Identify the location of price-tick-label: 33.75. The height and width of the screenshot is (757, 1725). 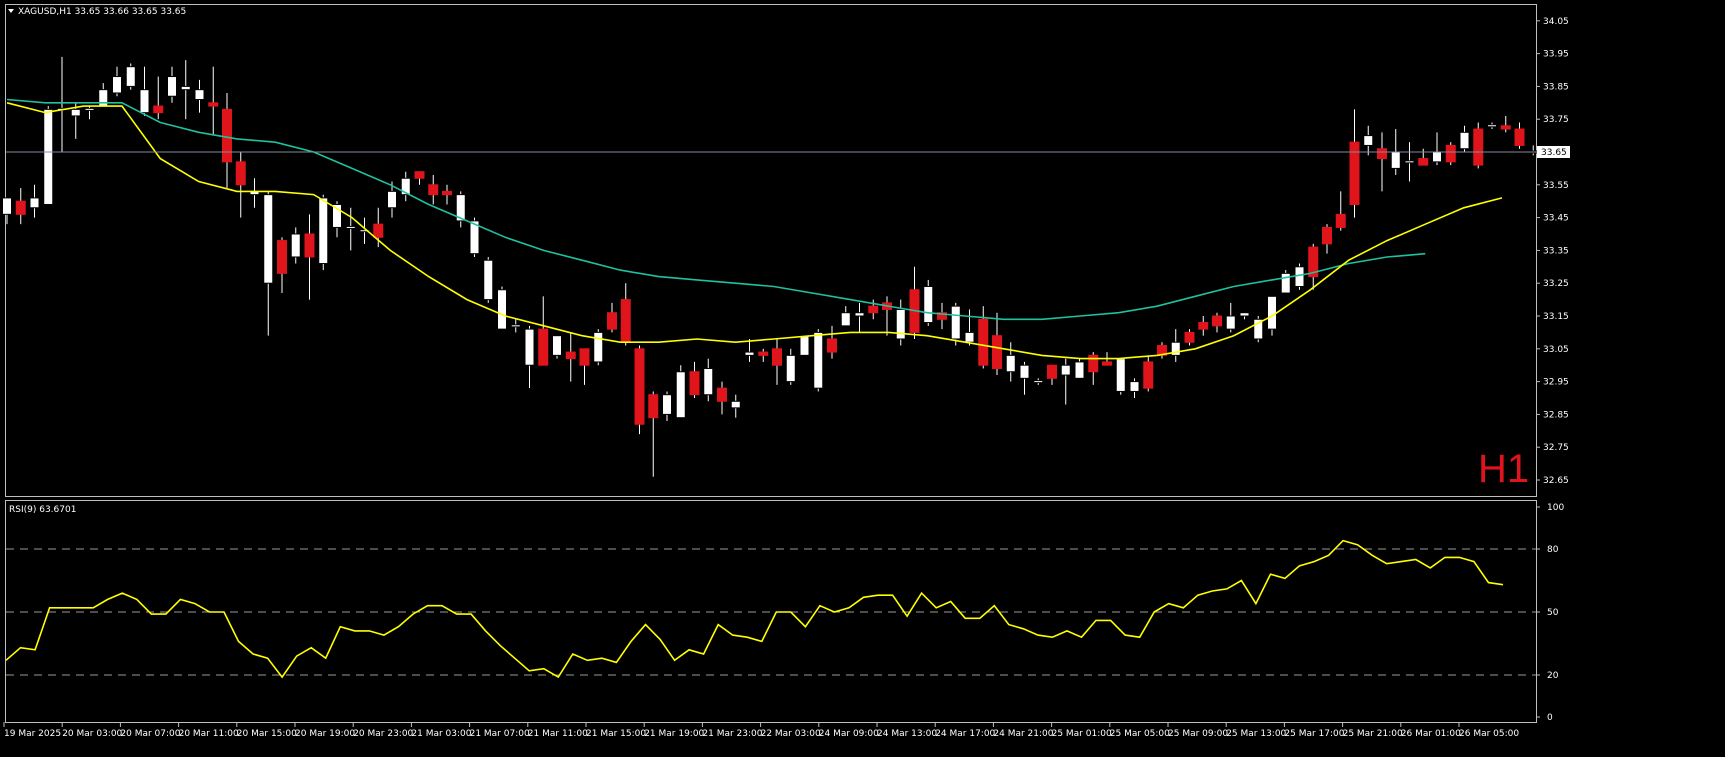
(1556, 120).